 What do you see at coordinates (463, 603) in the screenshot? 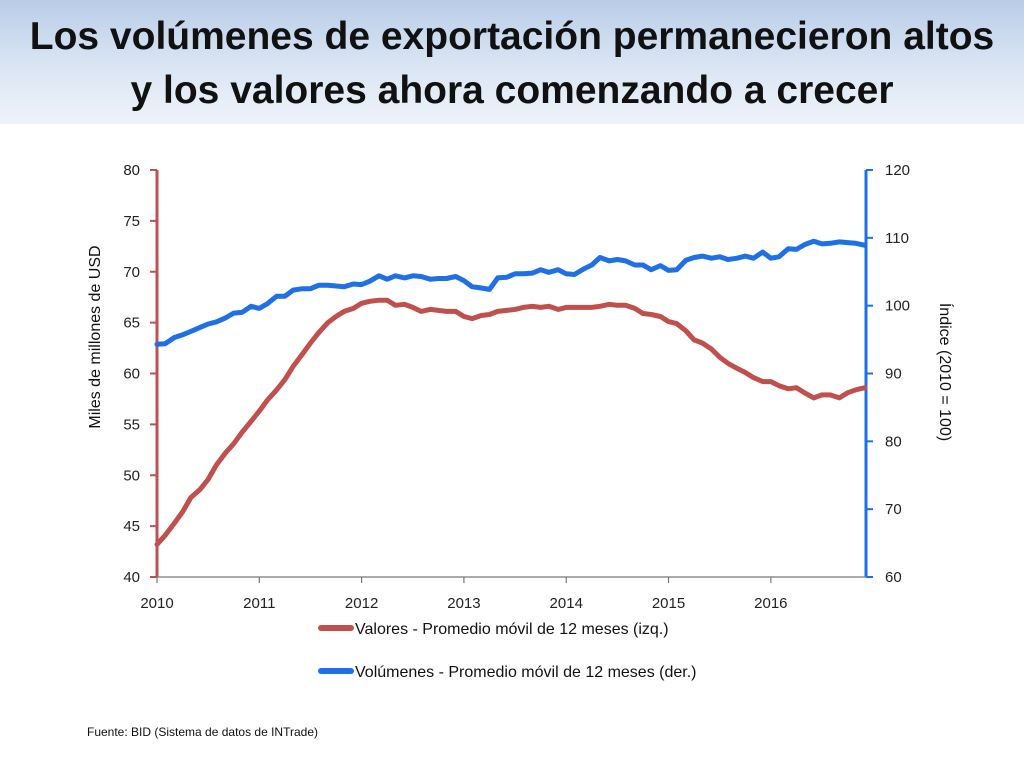
I see `x-tick-label: 2013` at bounding box center [463, 603].